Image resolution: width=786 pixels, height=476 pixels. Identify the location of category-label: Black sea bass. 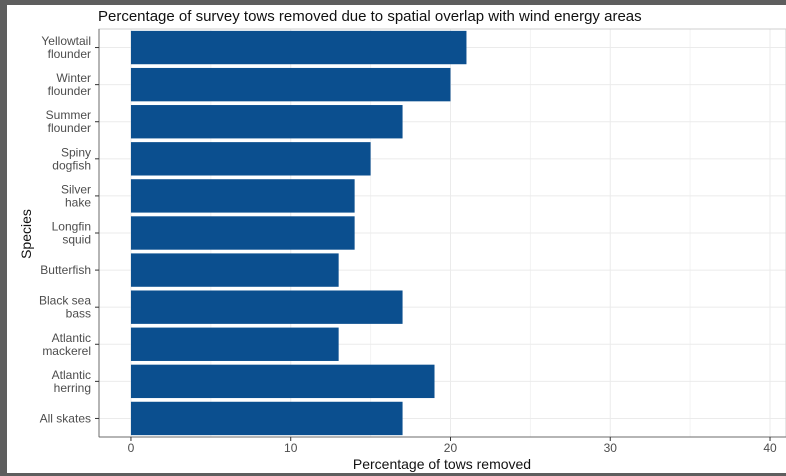
(65, 307).